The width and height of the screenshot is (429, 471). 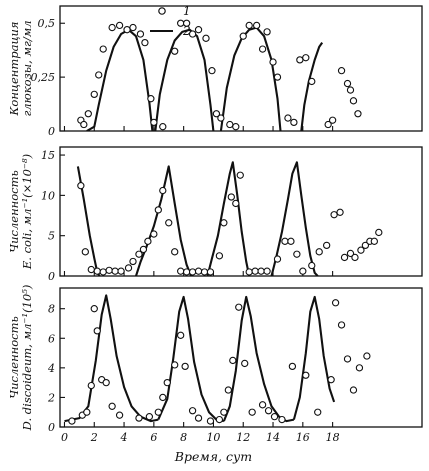 I want to click on y-axis-label-line1: Численность, so click(x=14, y=211).